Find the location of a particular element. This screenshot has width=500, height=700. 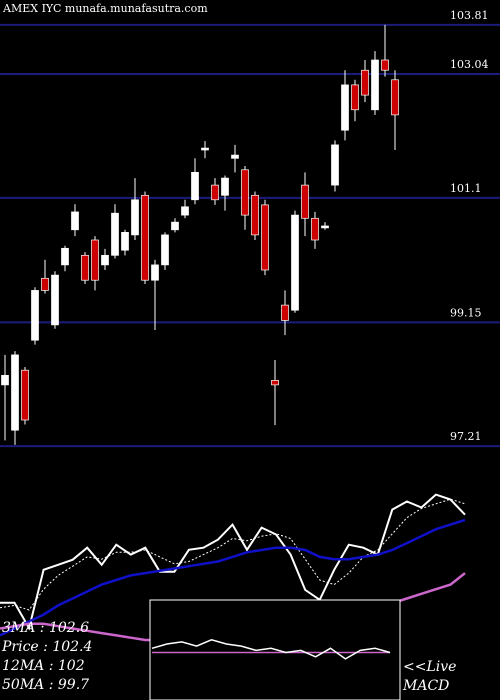

y-tick-label: 103.81 is located at coordinates (469, 15).